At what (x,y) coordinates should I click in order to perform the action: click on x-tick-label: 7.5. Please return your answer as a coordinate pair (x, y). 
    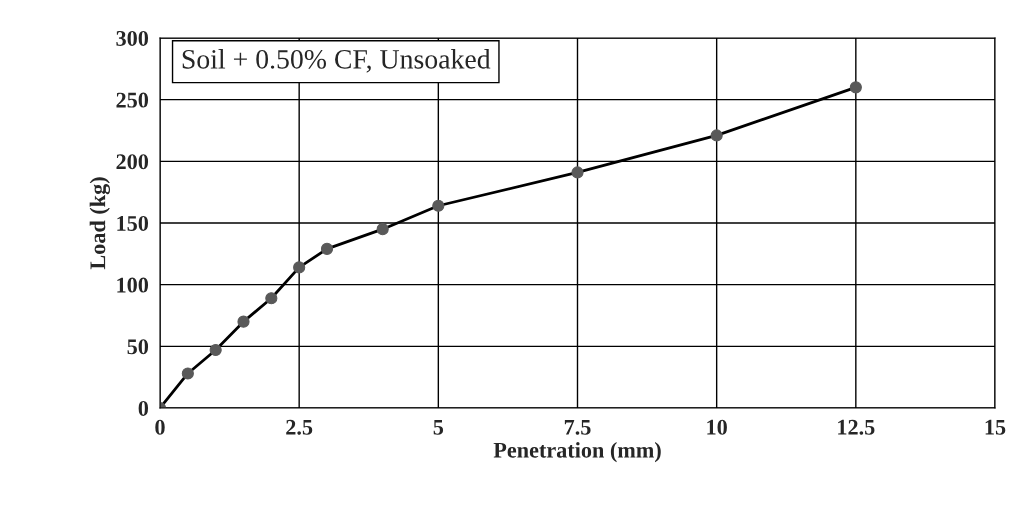
    Looking at the image, I should click on (577, 427).